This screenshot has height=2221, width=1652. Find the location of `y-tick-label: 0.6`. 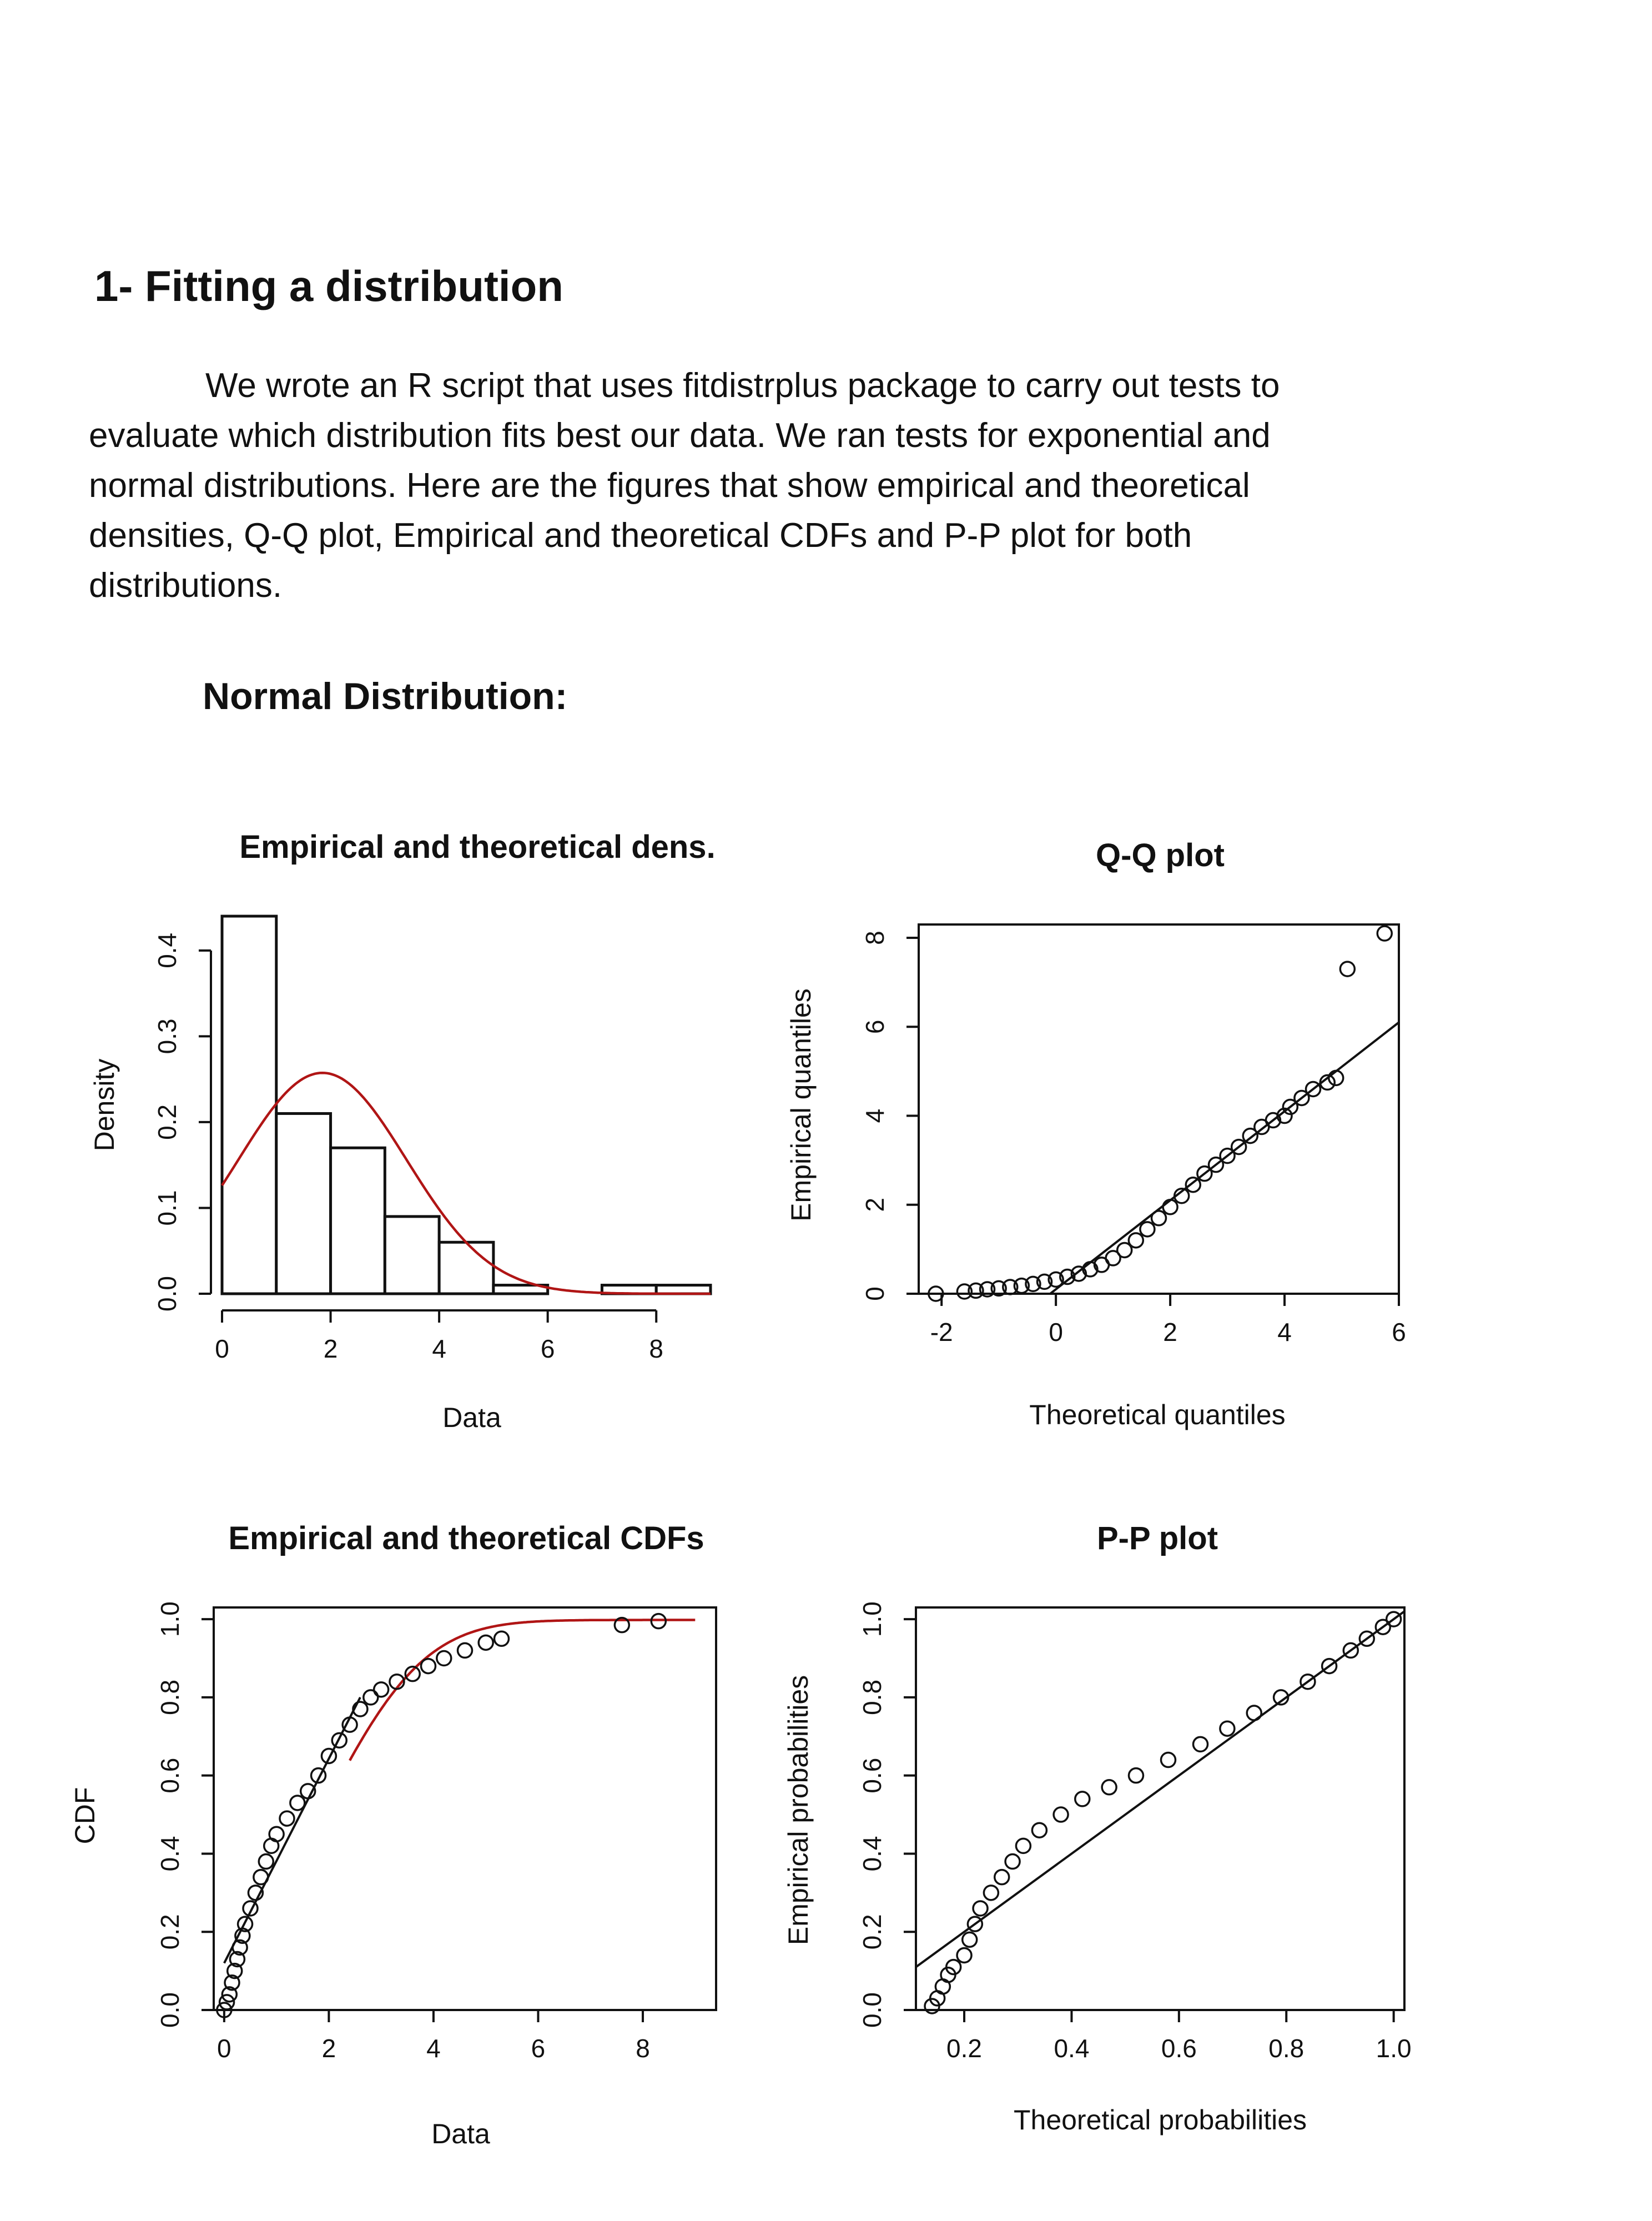

y-tick-label: 0.6 is located at coordinates (872, 1775).